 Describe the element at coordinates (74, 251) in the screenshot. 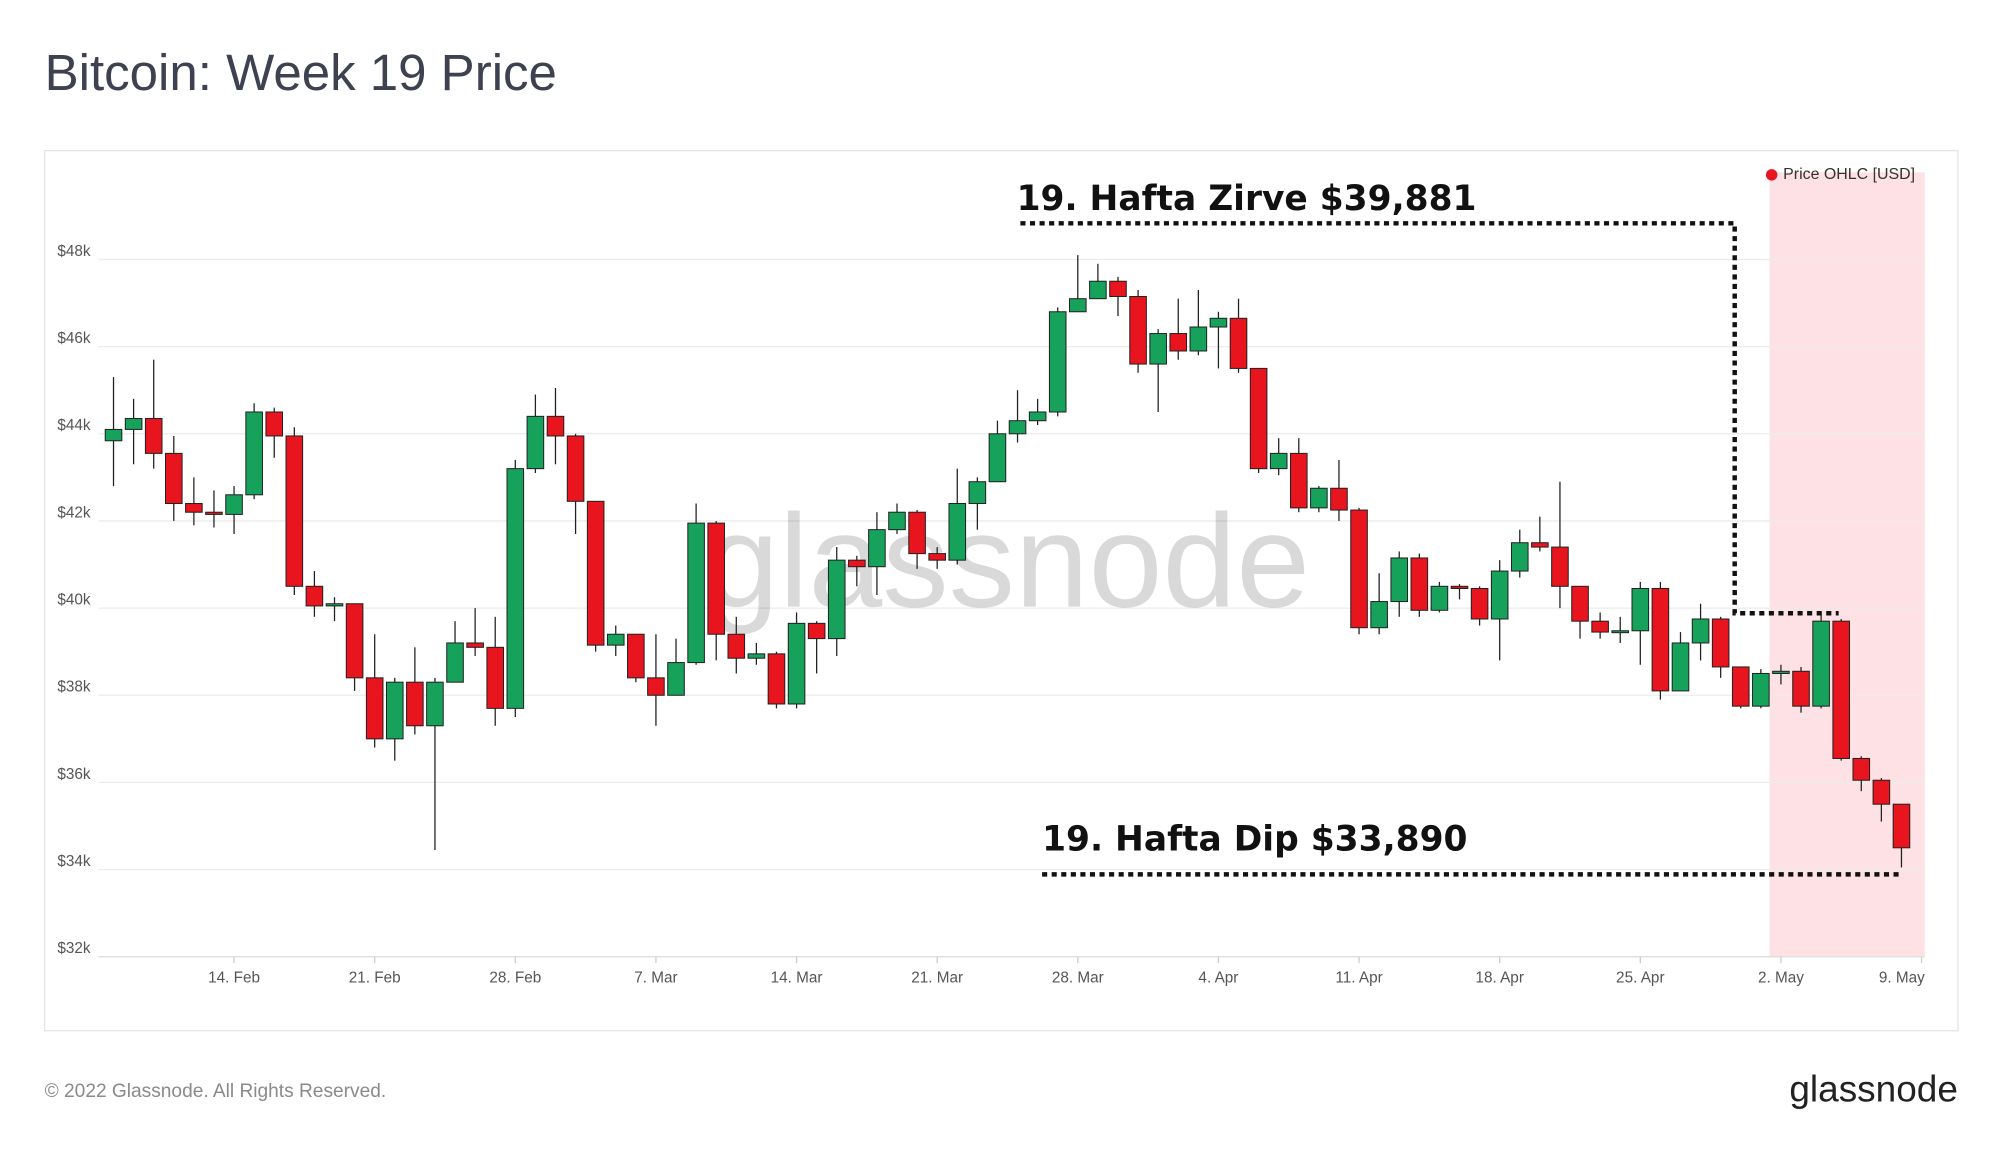

I see `y-tick-label: $48k` at that location.